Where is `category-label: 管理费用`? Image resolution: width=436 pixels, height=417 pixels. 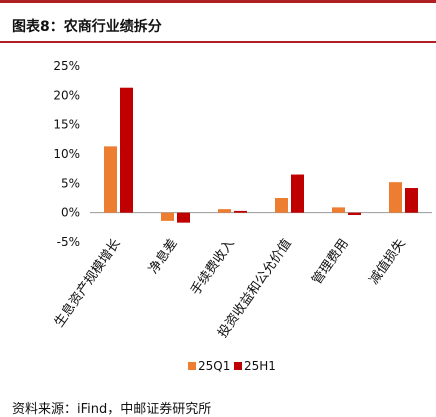
category-label: 管理费用 is located at coordinates (331, 261).